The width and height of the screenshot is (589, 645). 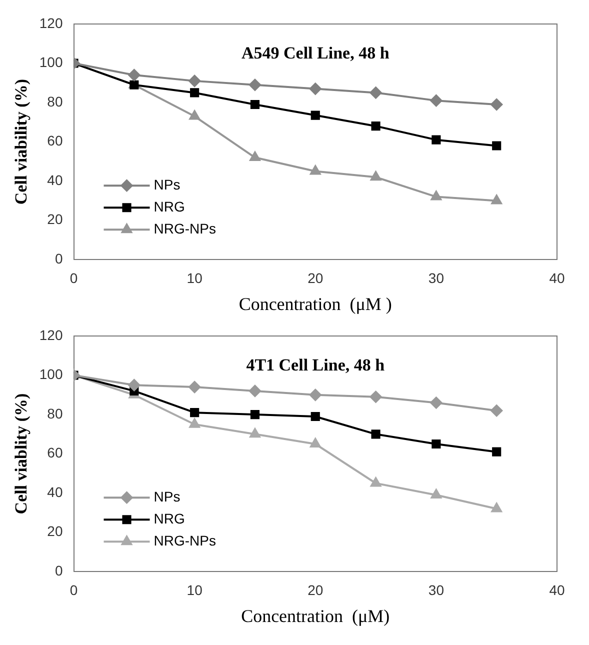 What do you see at coordinates (21, 453) in the screenshot?
I see `y-axis-title: Cell viablity (%)` at bounding box center [21, 453].